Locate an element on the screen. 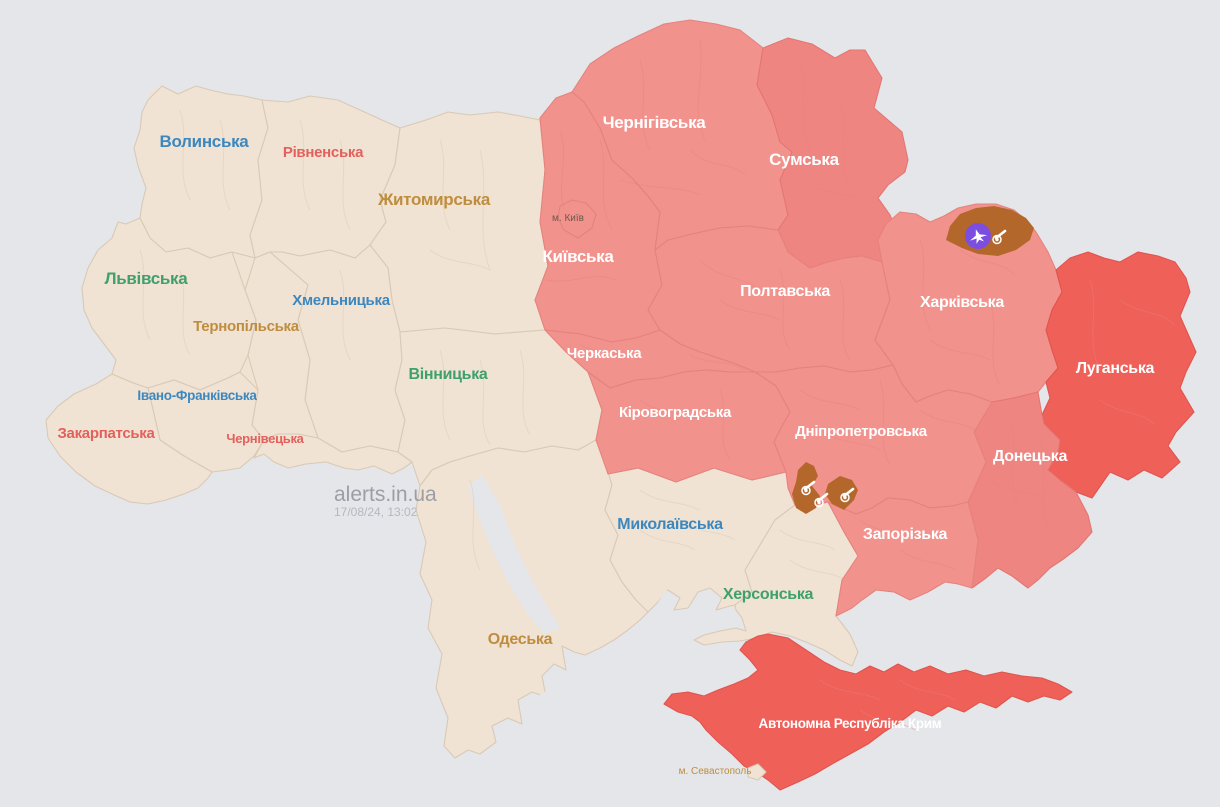 This screenshot has width=1220, height=807. label-kharkivska: Харківська is located at coordinates (962, 302).